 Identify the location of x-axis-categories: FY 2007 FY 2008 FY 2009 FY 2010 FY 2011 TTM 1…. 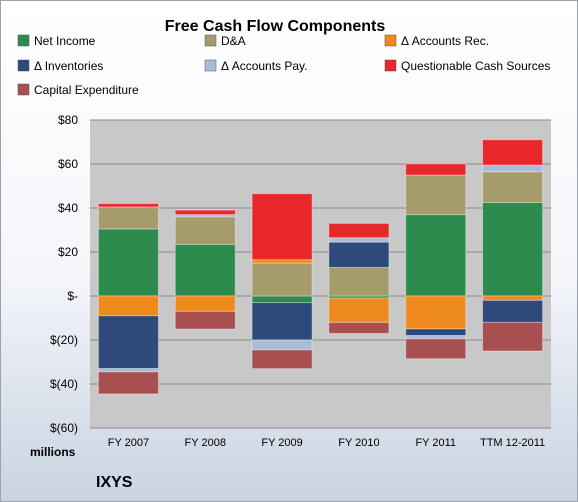
(326, 443).